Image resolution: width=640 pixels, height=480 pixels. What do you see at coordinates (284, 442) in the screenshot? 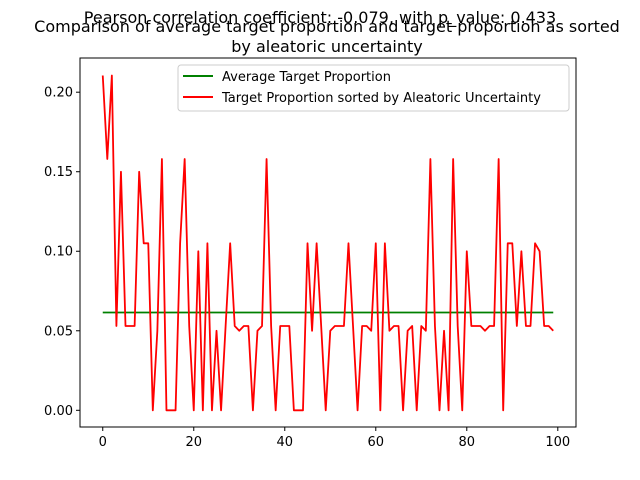
I see `x-tick-label: 40` at bounding box center [284, 442].